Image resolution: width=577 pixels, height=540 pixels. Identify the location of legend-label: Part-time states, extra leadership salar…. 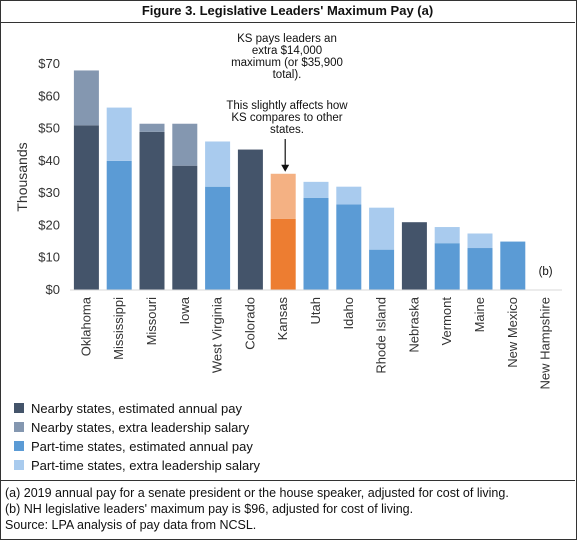
(146, 465).